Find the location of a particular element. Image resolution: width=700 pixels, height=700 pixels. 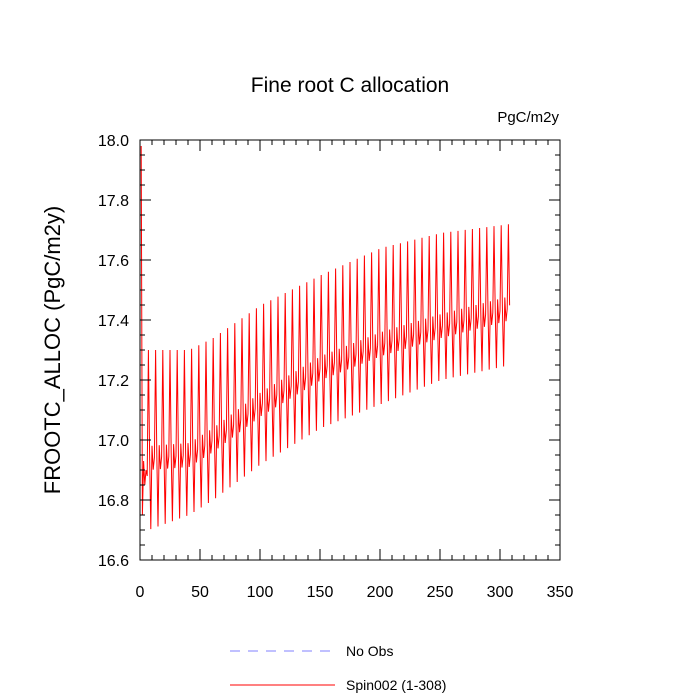

x-tick-label: 50 is located at coordinates (200, 592).